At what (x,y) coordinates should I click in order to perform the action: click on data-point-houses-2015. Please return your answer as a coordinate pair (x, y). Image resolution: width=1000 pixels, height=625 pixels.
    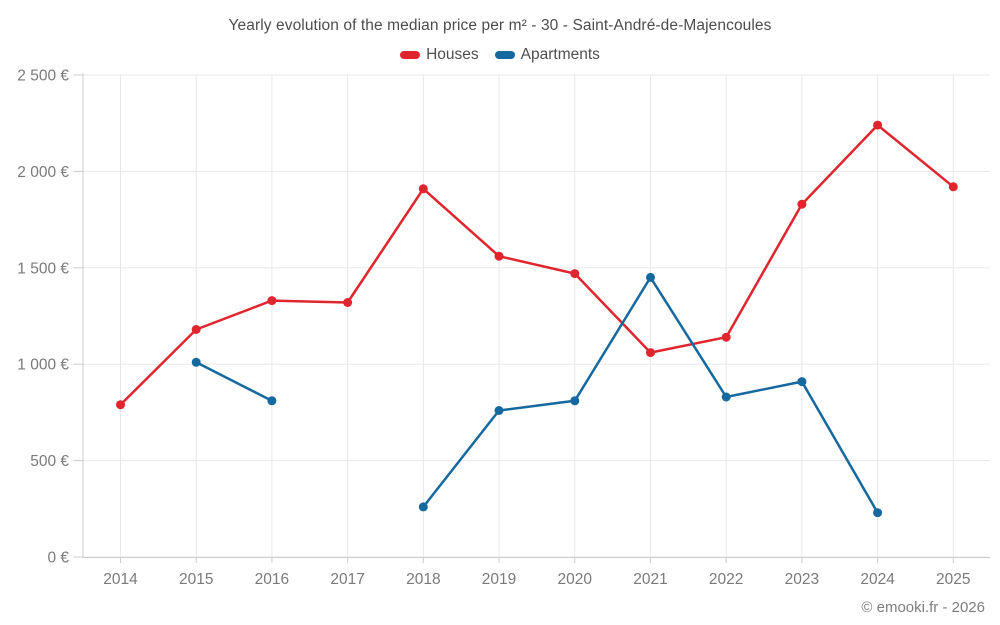
    Looking at the image, I should click on (196, 329).